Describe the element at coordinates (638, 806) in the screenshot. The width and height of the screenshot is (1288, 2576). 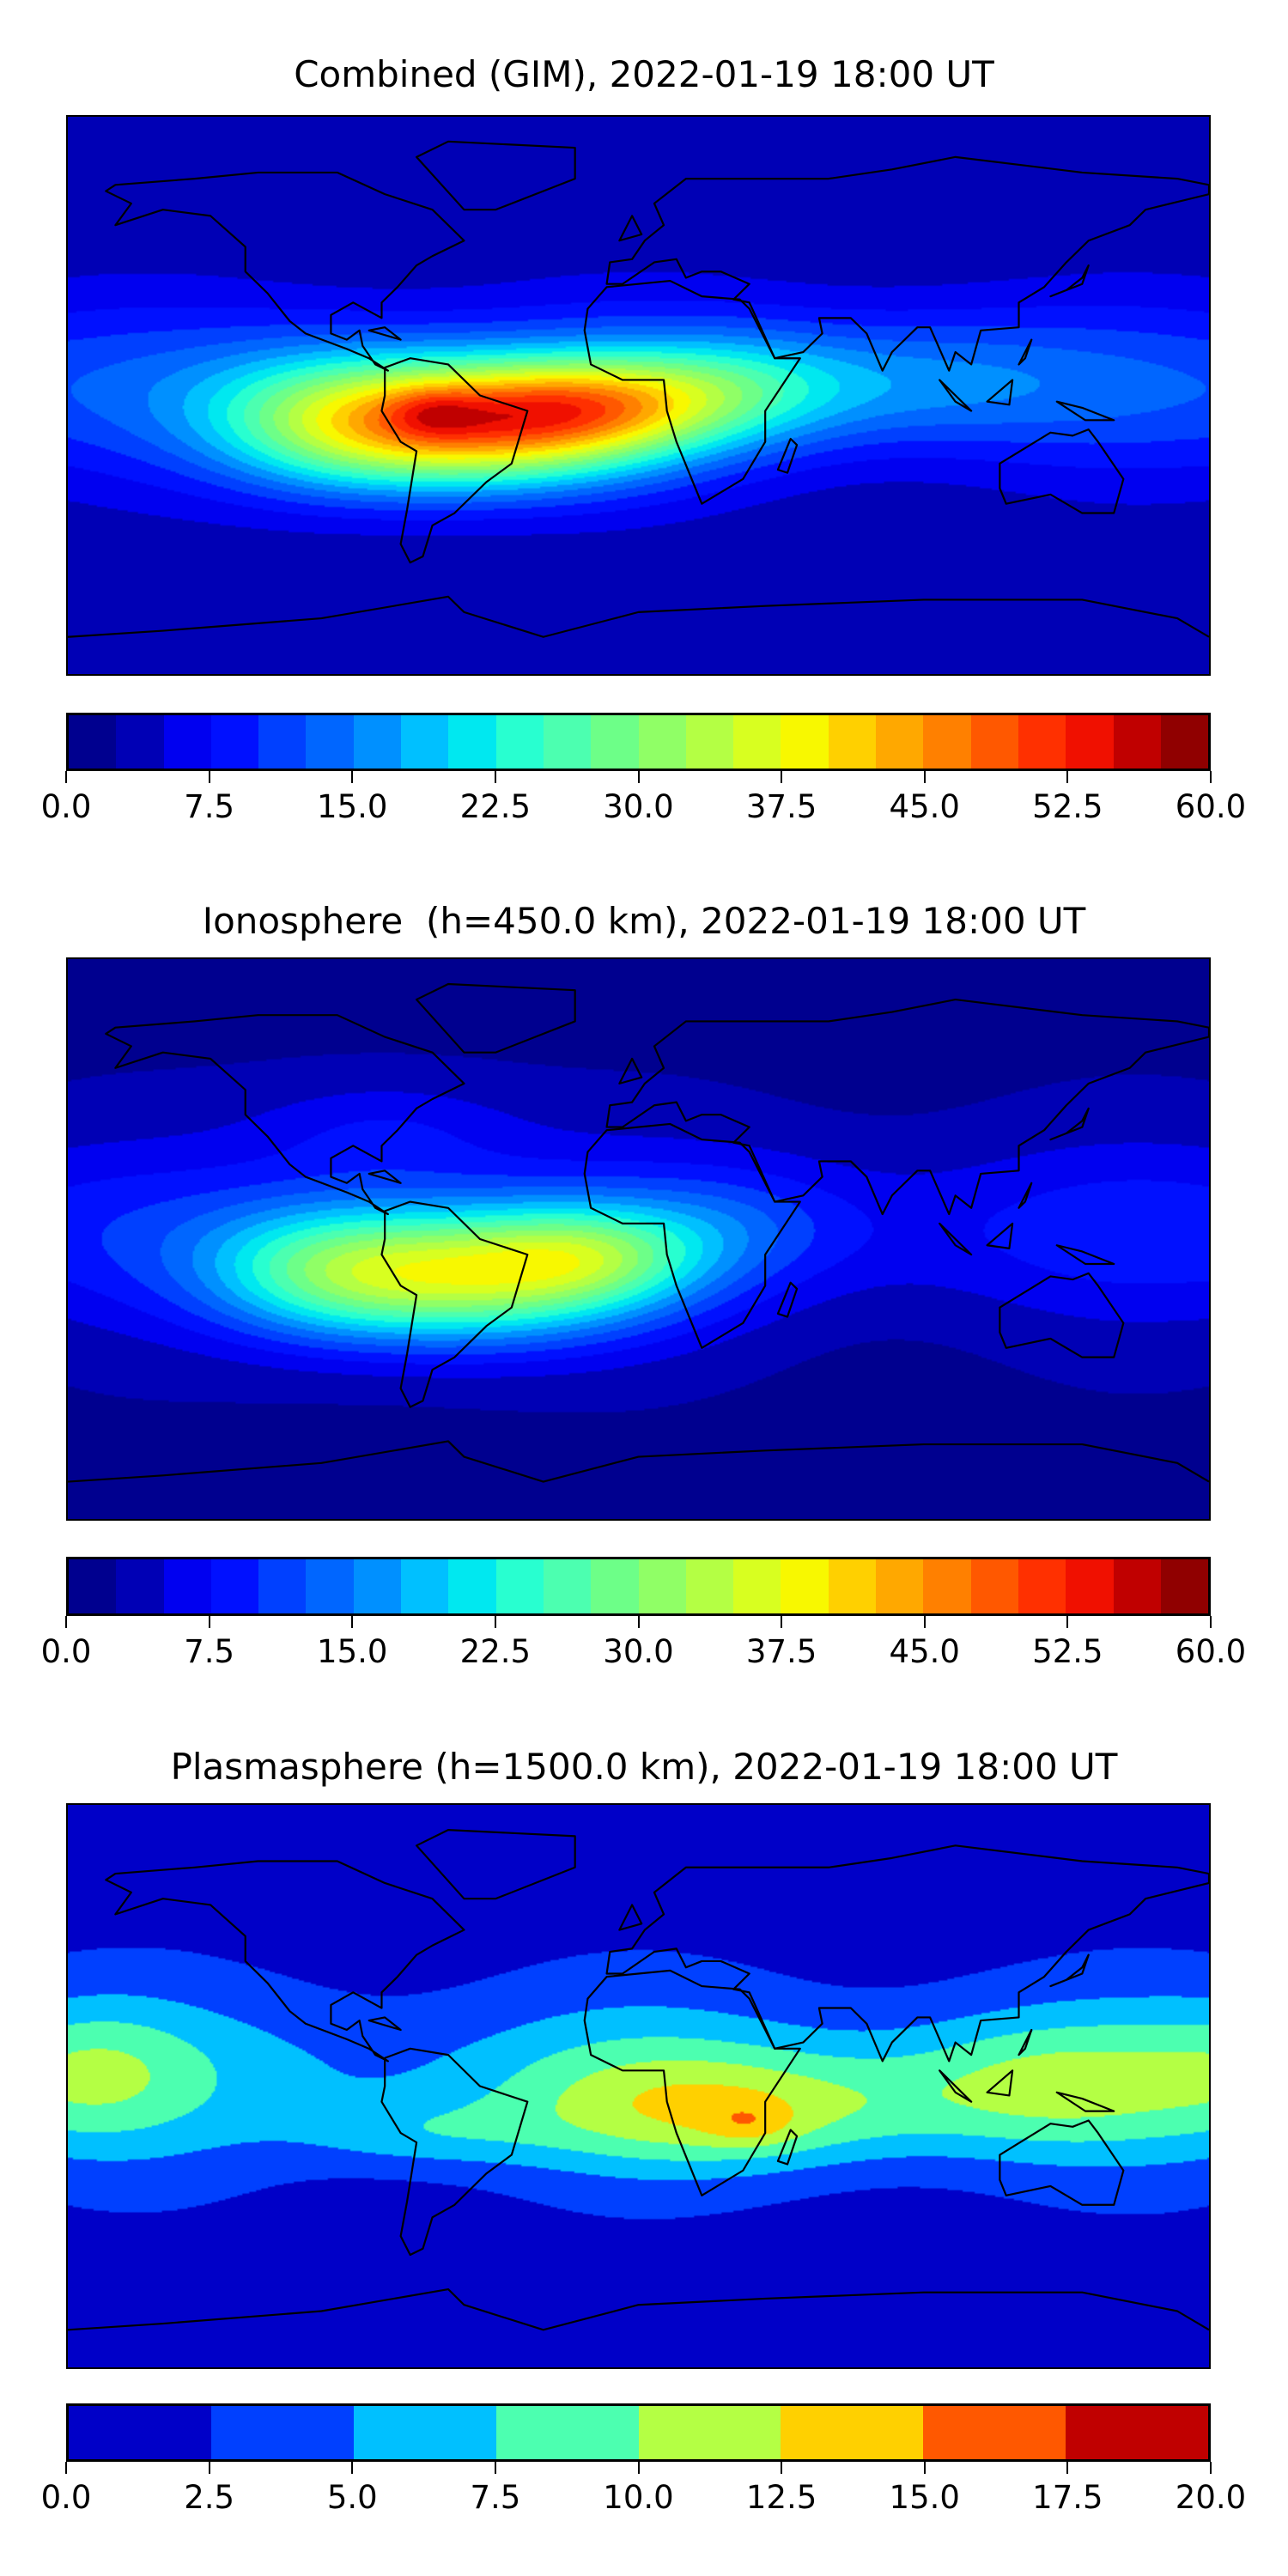
I see `colorbar-tick-label: 30.0` at that location.